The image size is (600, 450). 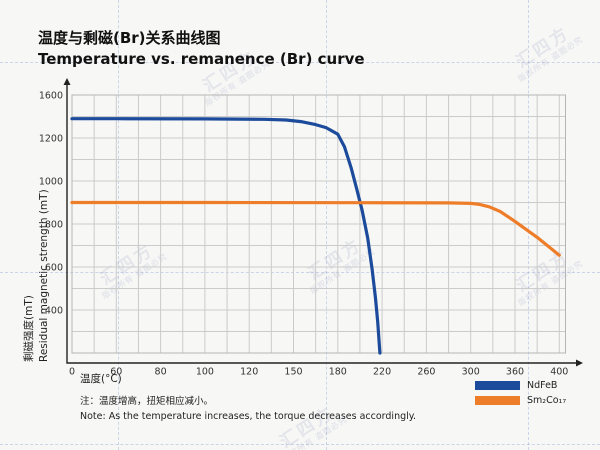 I want to click on svg-text: 100, so click(x=205, y=372).